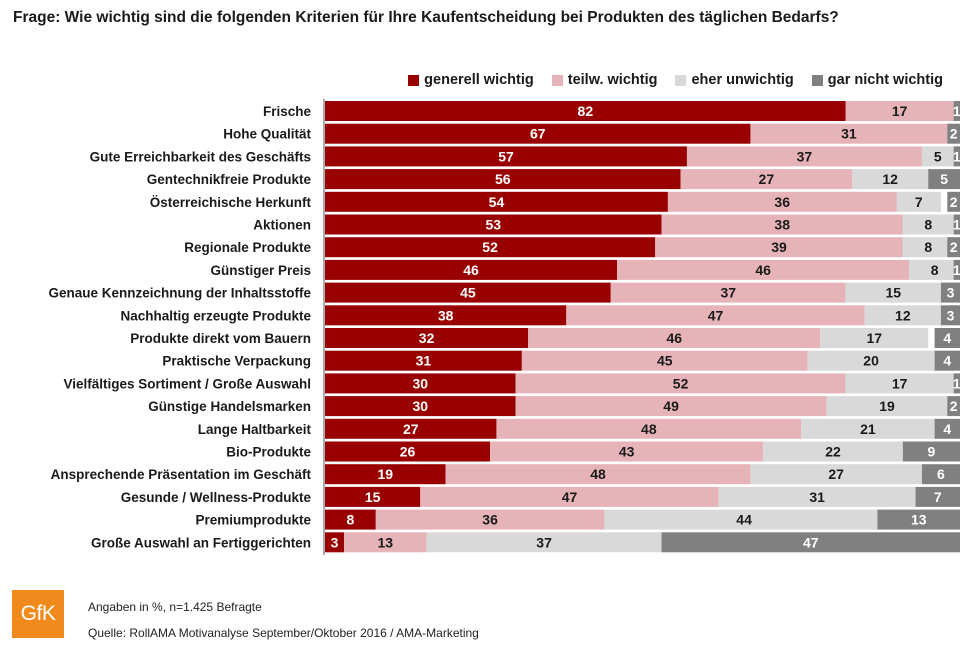 The image size is (971, 647). What do you see at coordinates (742, 80) in the screenshot?
I see `legend-label: eher unwichtig` at bounding box center [742, 80].